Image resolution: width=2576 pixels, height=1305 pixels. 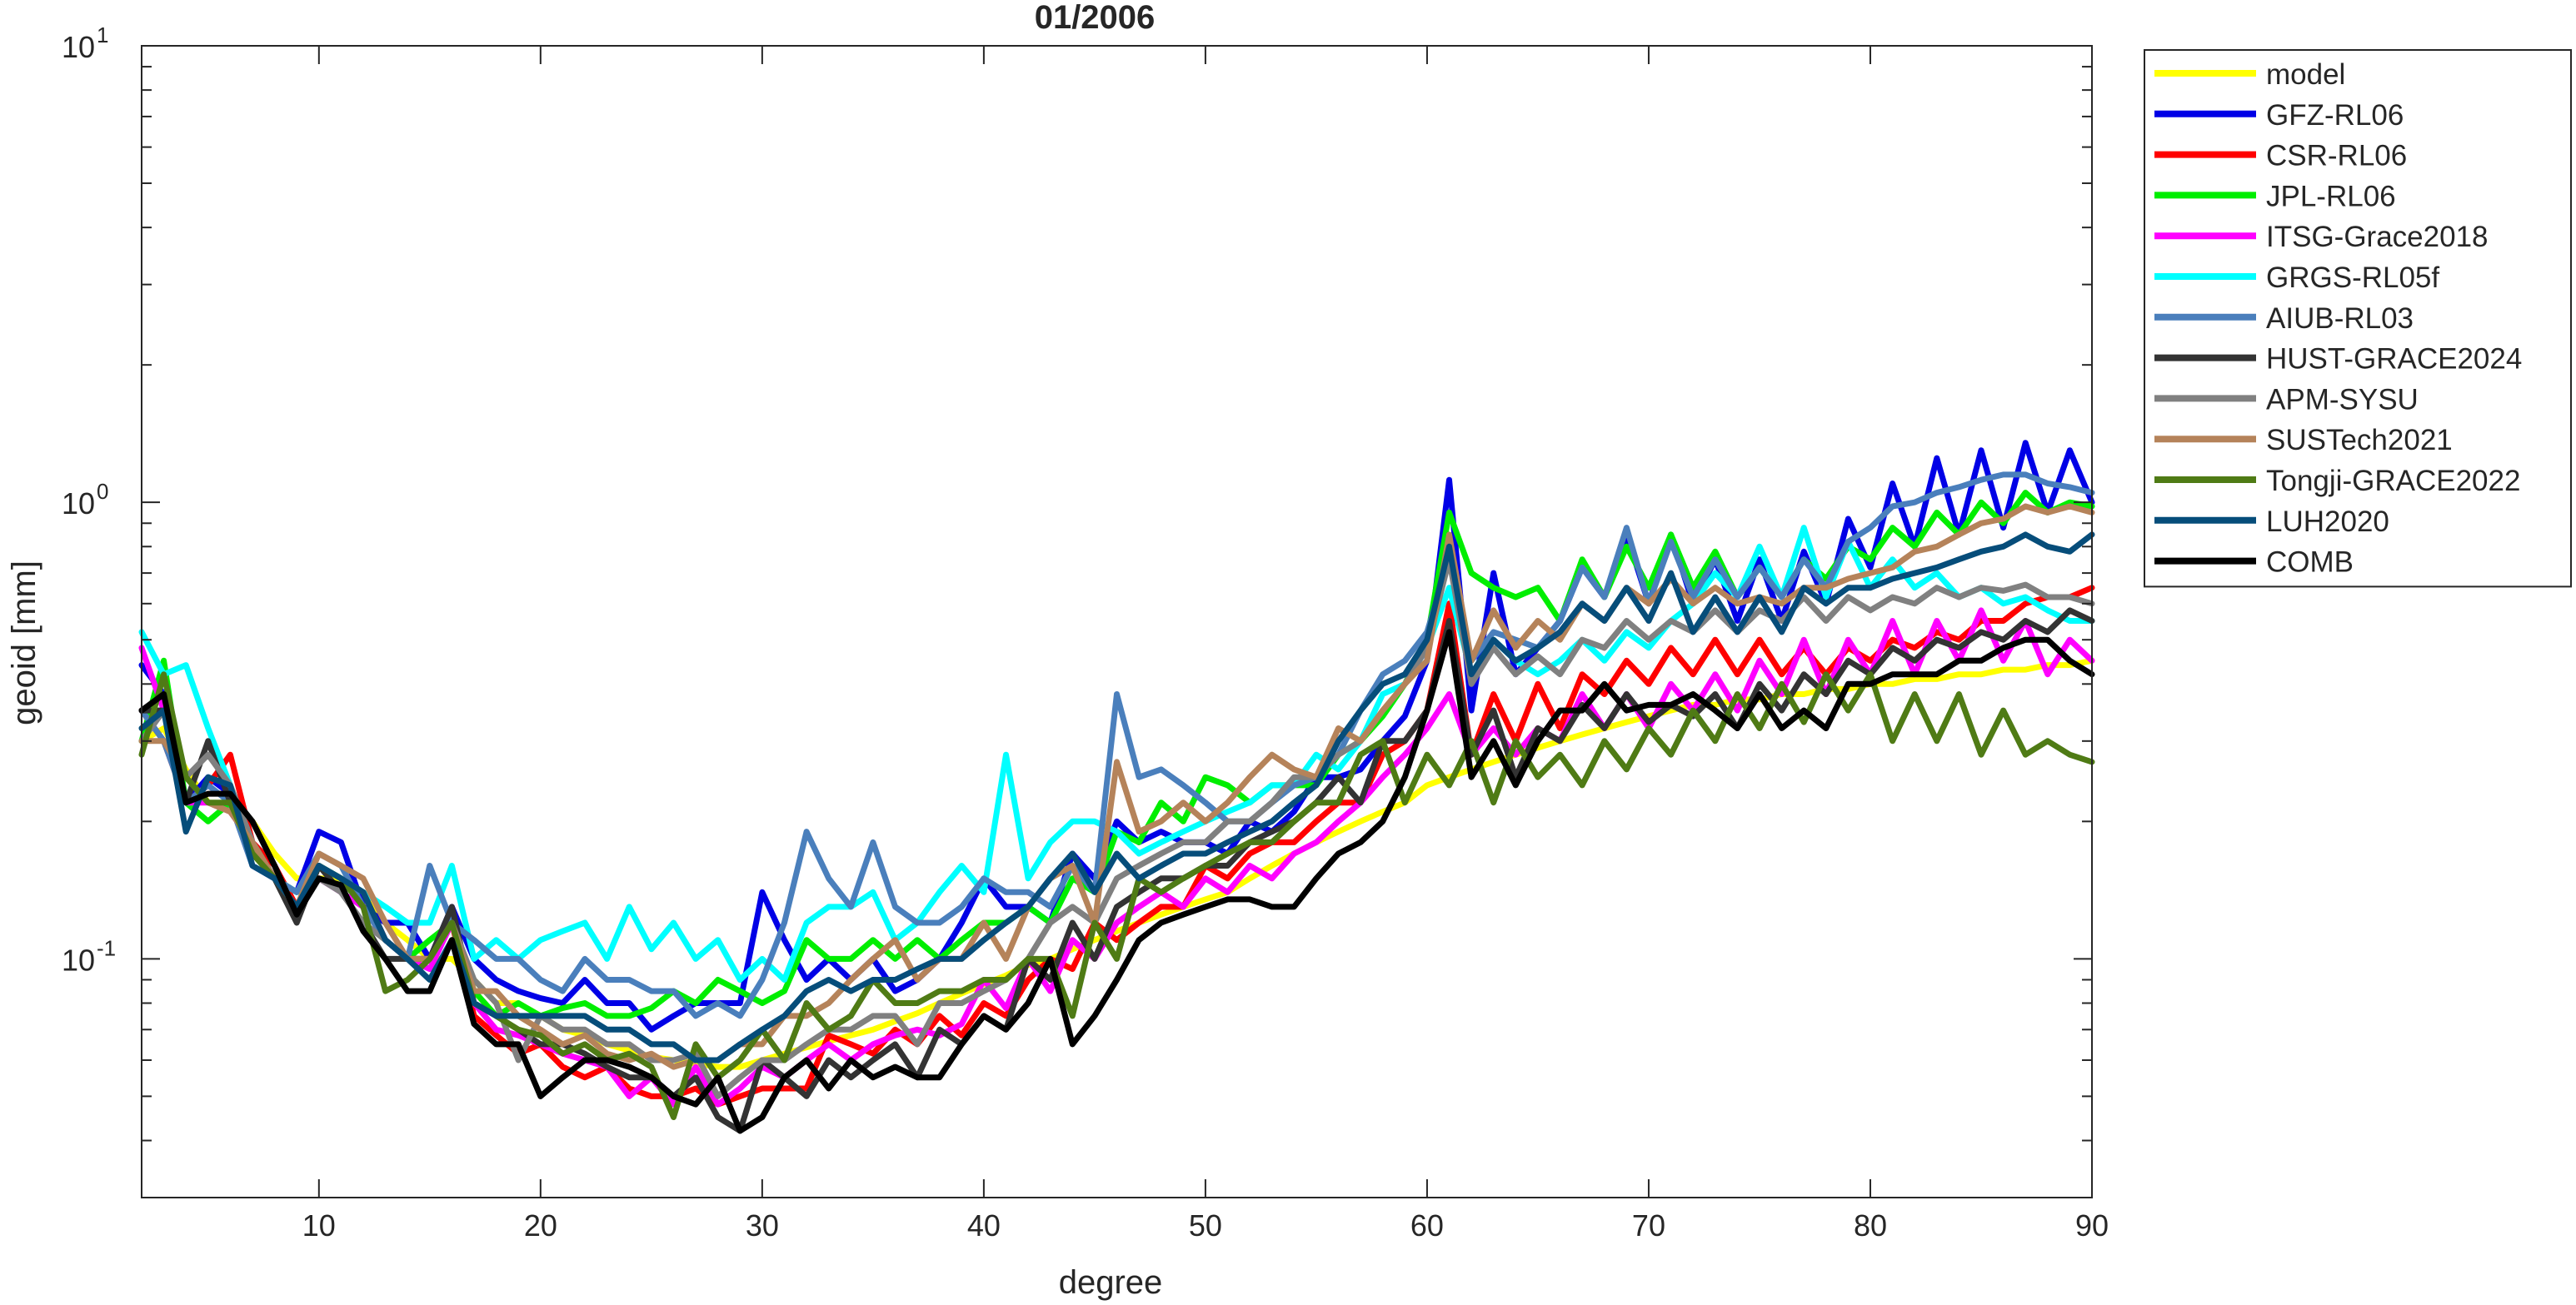 I want to click on x-tick-label: 40, so click(x=984, y=1225).